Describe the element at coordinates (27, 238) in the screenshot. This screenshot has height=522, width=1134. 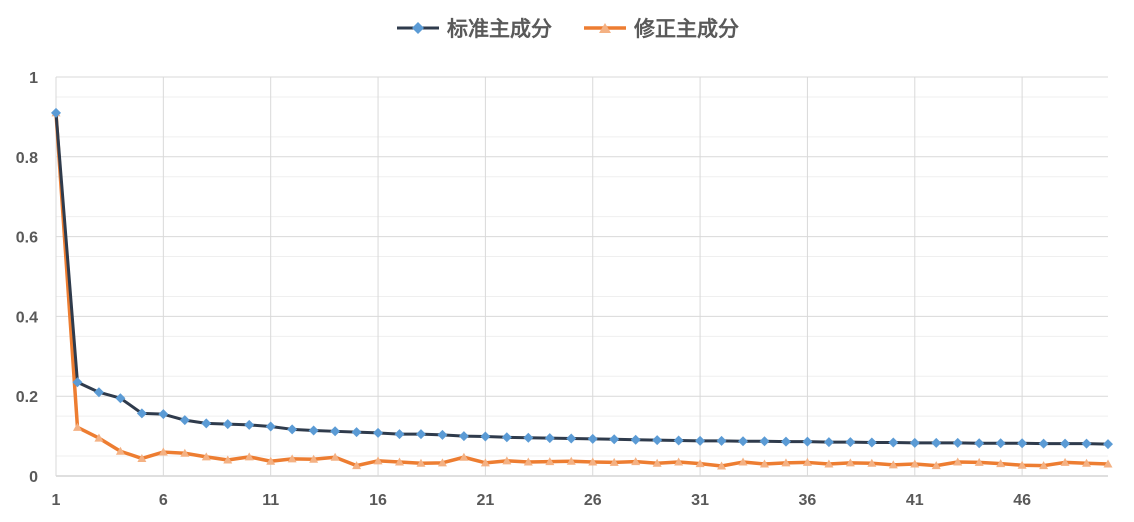
I see `y-tick-label: 0.6` at that location.